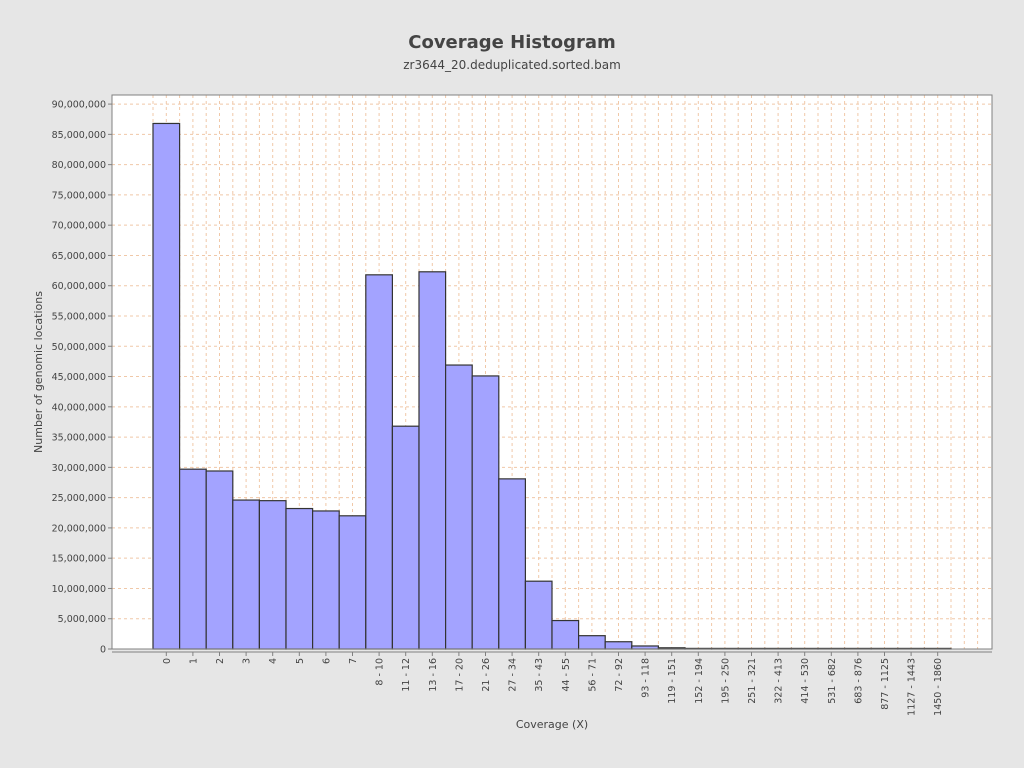 Image resolution: width=1024 pixels, height=768 pixels. What do you see at coordinates (938, 687) in the screenshot?
I see `x-tick-label: 1450 - 1860` at bounding box center [938, 687].